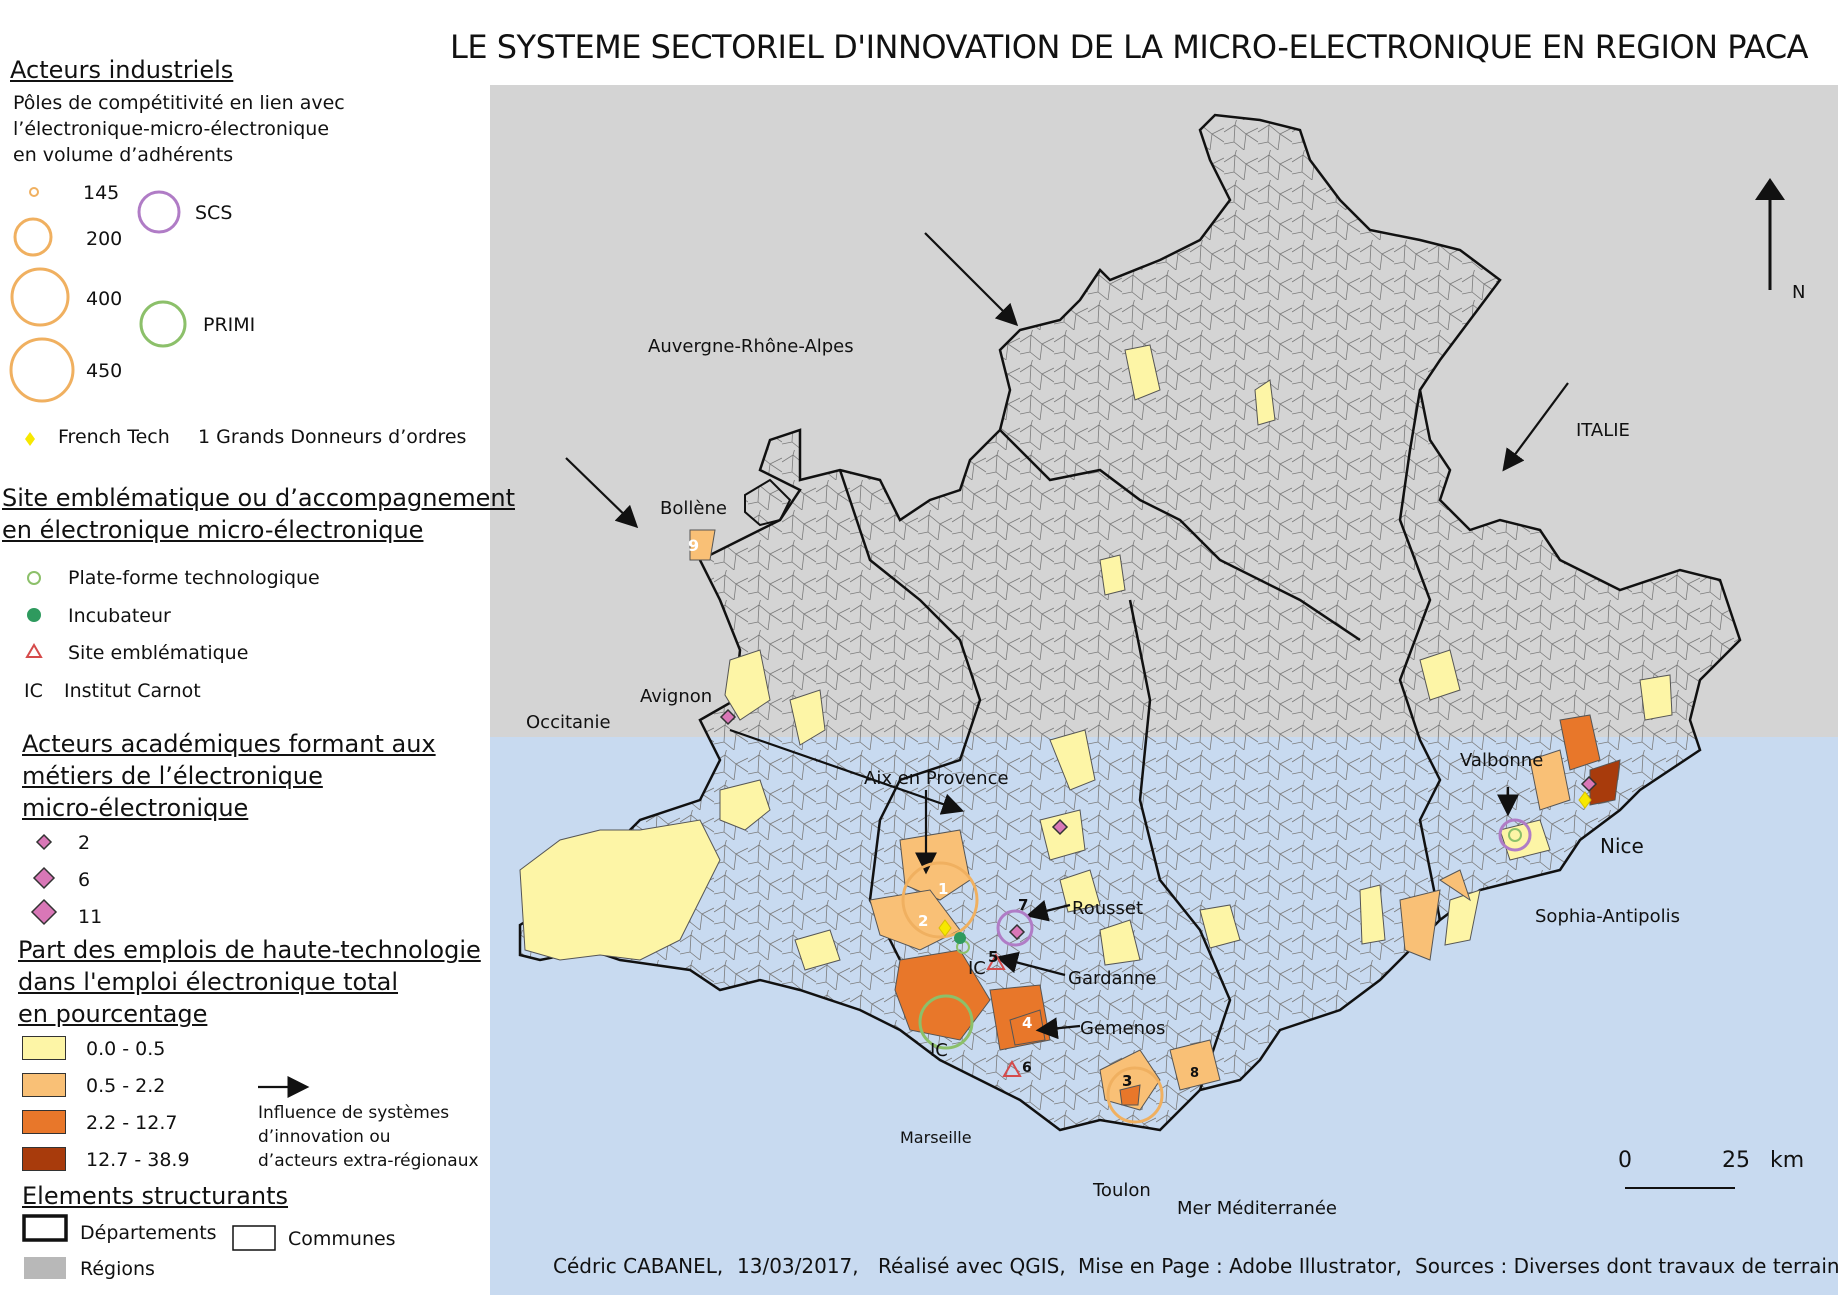  Describe the element at coordinates (1622, 846) in the screenshot. I see `label-nice: Nice` at that location.